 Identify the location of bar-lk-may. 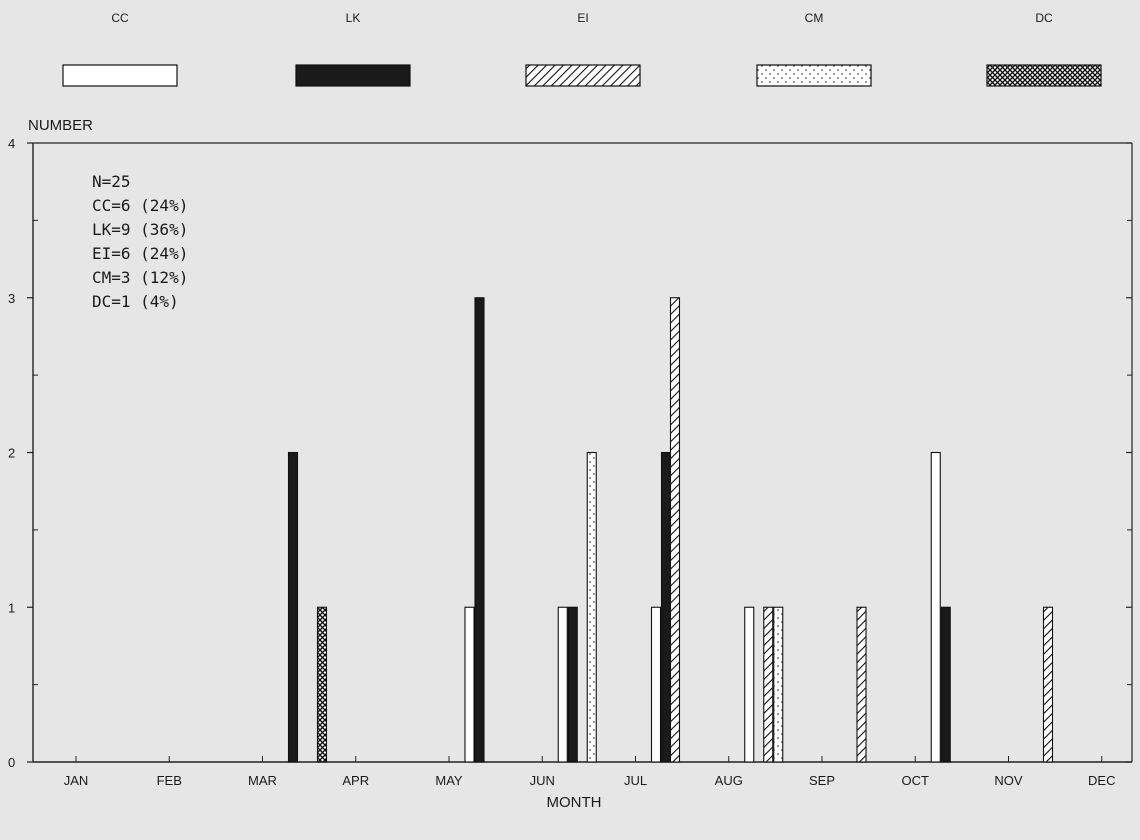
(479, 530).